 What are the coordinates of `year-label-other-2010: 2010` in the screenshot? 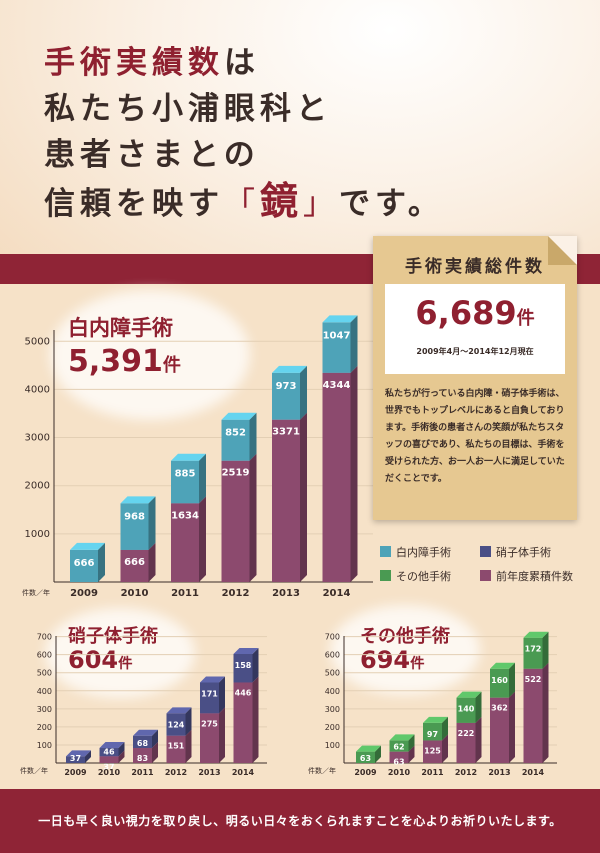 It's located at (399, 772).